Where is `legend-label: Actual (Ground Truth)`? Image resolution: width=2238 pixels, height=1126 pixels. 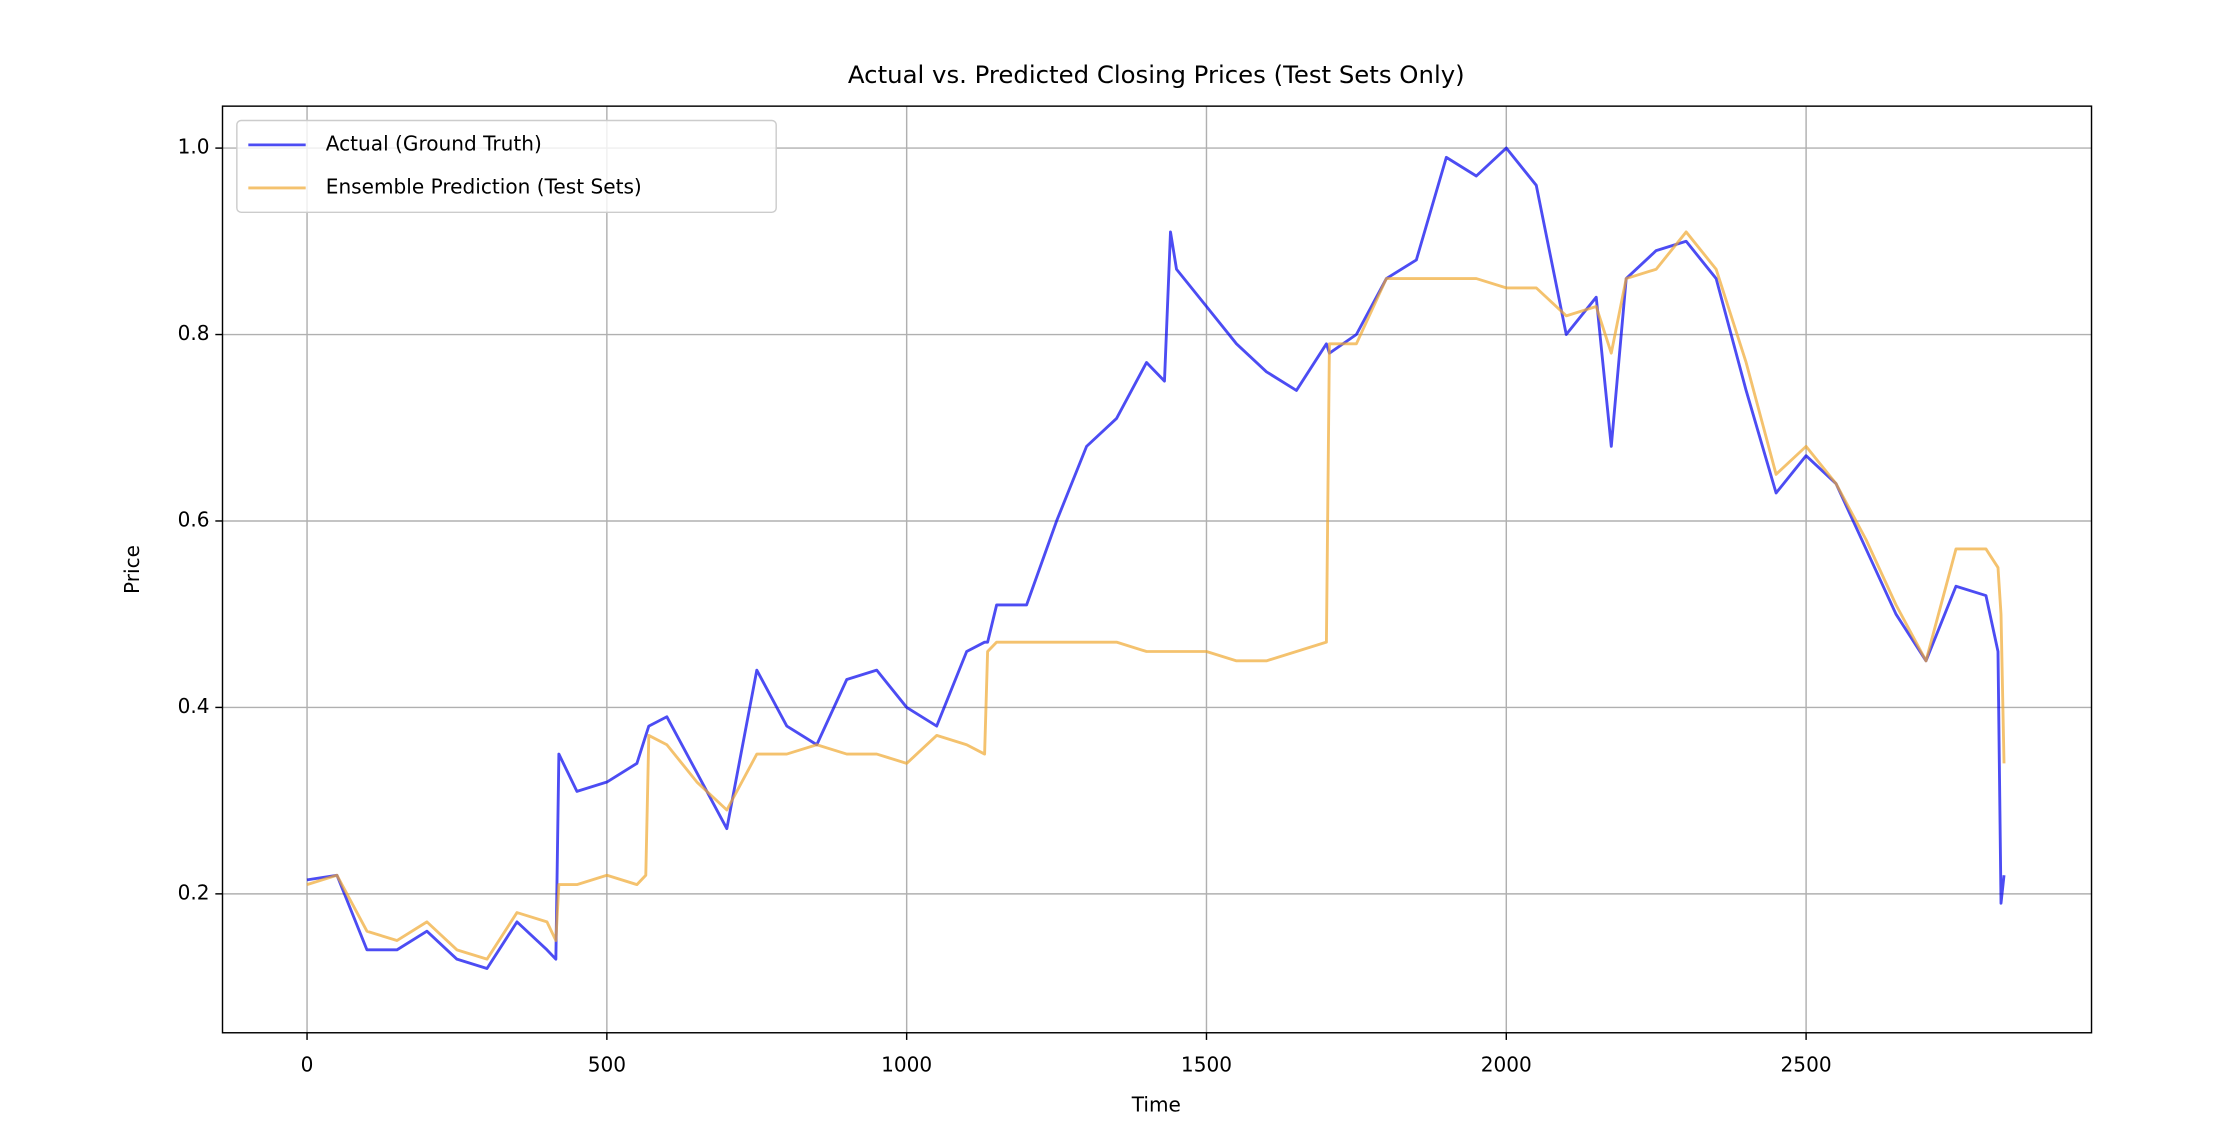 legend-label: Actual (Ground Truth) is located at coordinates (434, 143).